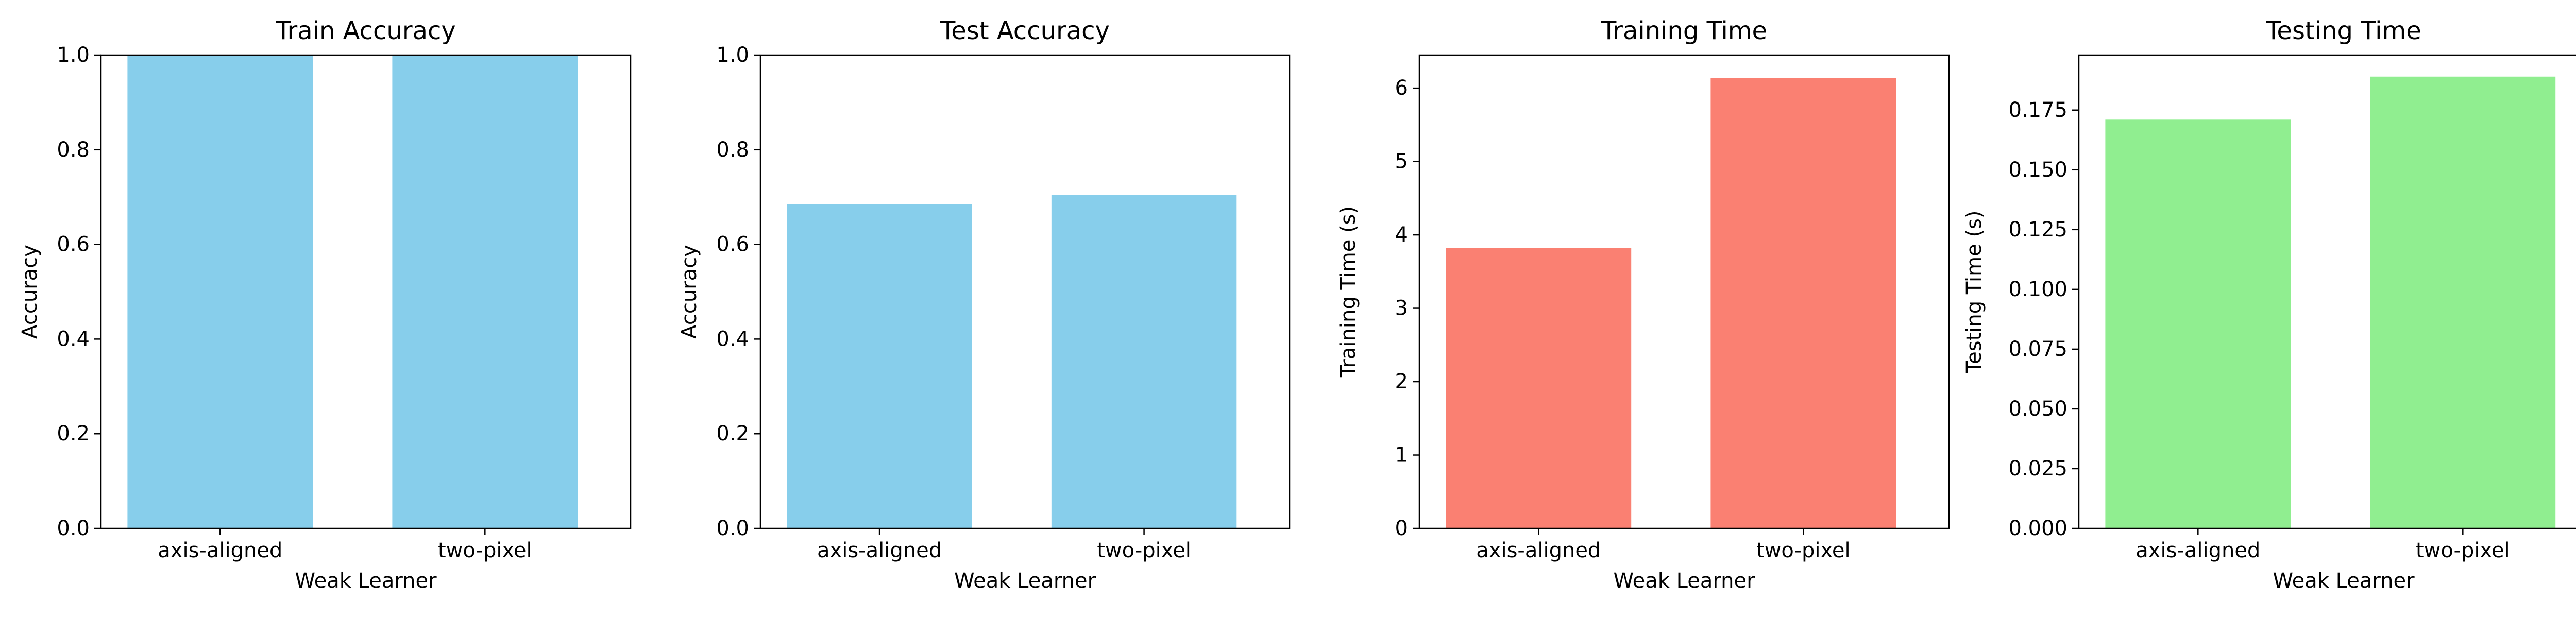 The width and height of the screenshot is (2576, 618). What do you see at coordinates (1401, 88) in the screenshot?
I see `y-tick-label: 6` at bounding box center [1401, 88].